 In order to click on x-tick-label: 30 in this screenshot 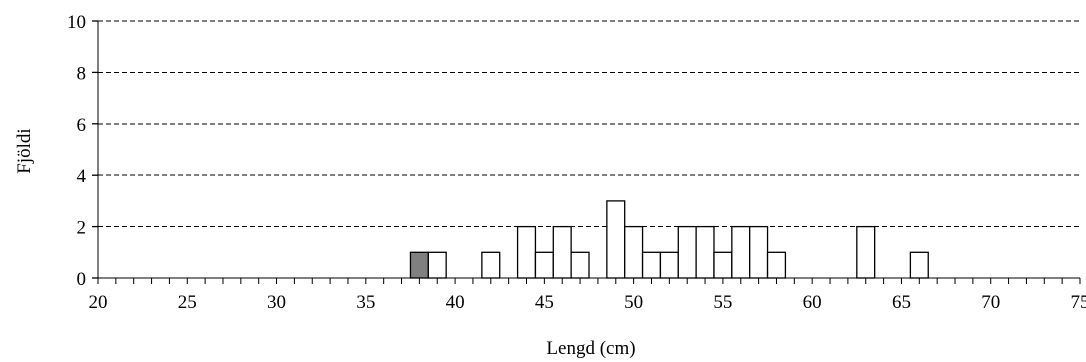, I will do `click(276, 302)`.